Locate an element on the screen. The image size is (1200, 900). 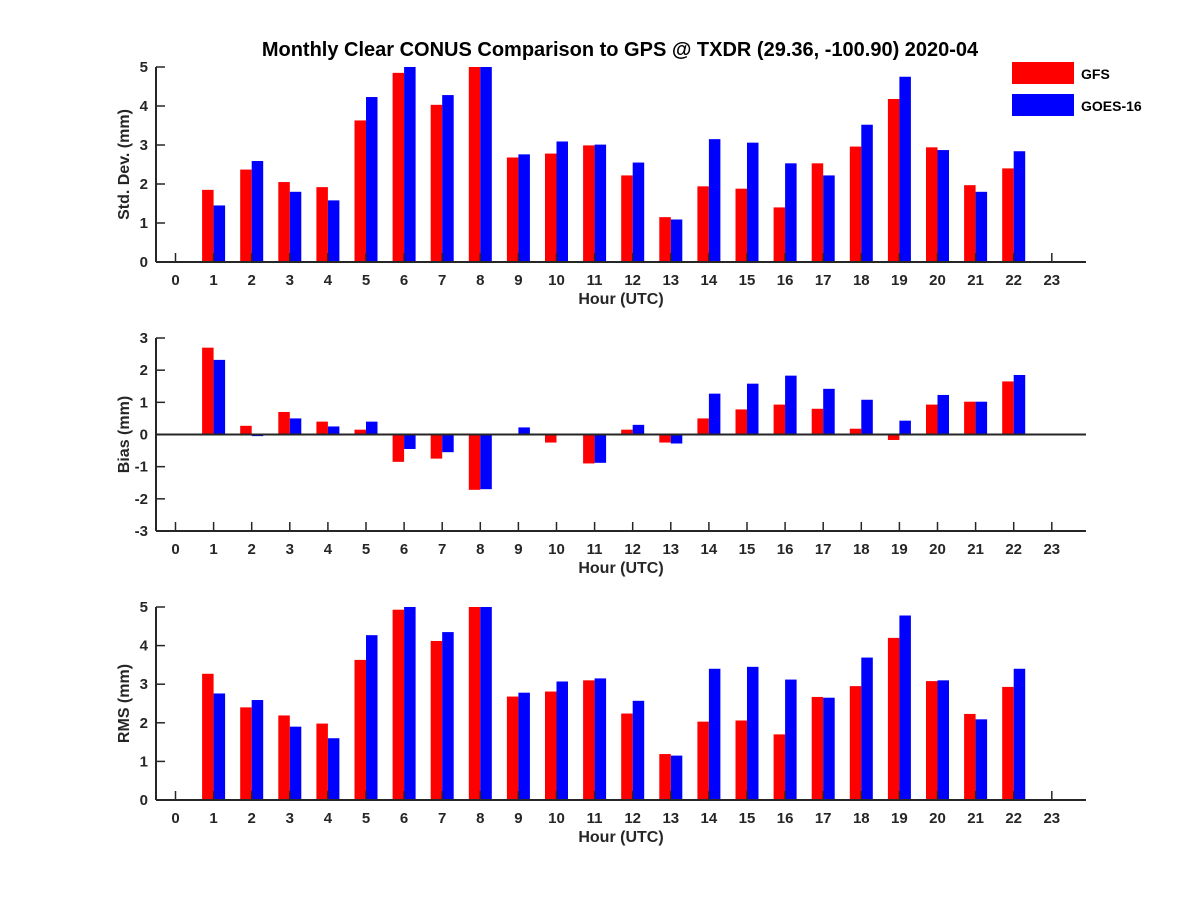
x-tick-label-bias-15: 15 is located at coordinates (747, 549).